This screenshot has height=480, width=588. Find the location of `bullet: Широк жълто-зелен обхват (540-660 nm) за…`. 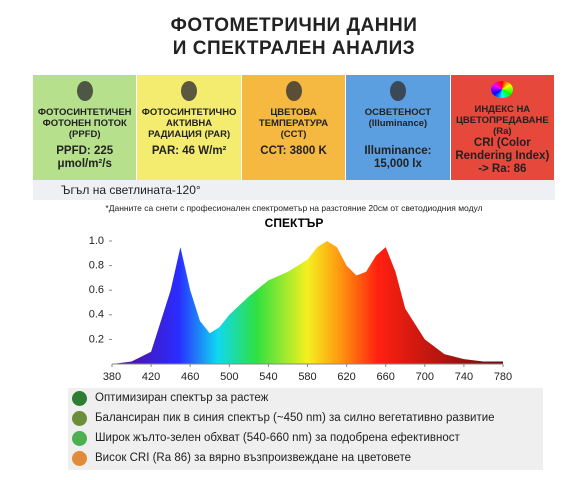

bullet: Широк жълто-зелен обхват (540-660 nm) за… is located at coordinates (305, 438).